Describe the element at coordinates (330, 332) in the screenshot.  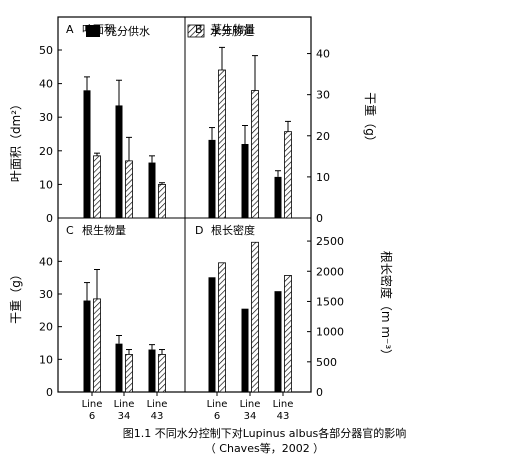
I see `panel-d-ytick-label: 1000` at that location.